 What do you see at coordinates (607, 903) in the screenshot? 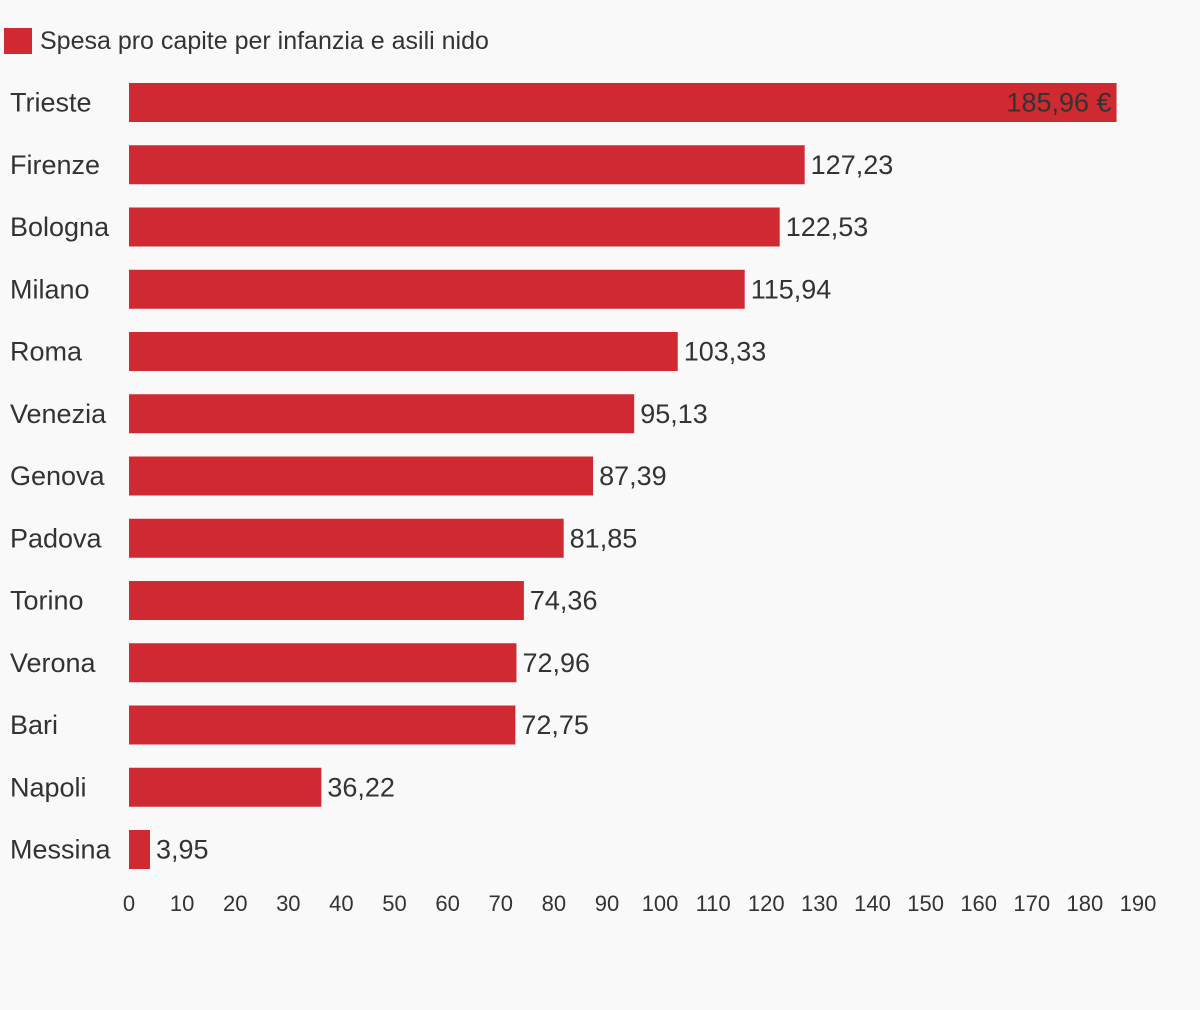
I see `x-tick-label: 90` at bounding box center [607, 903].